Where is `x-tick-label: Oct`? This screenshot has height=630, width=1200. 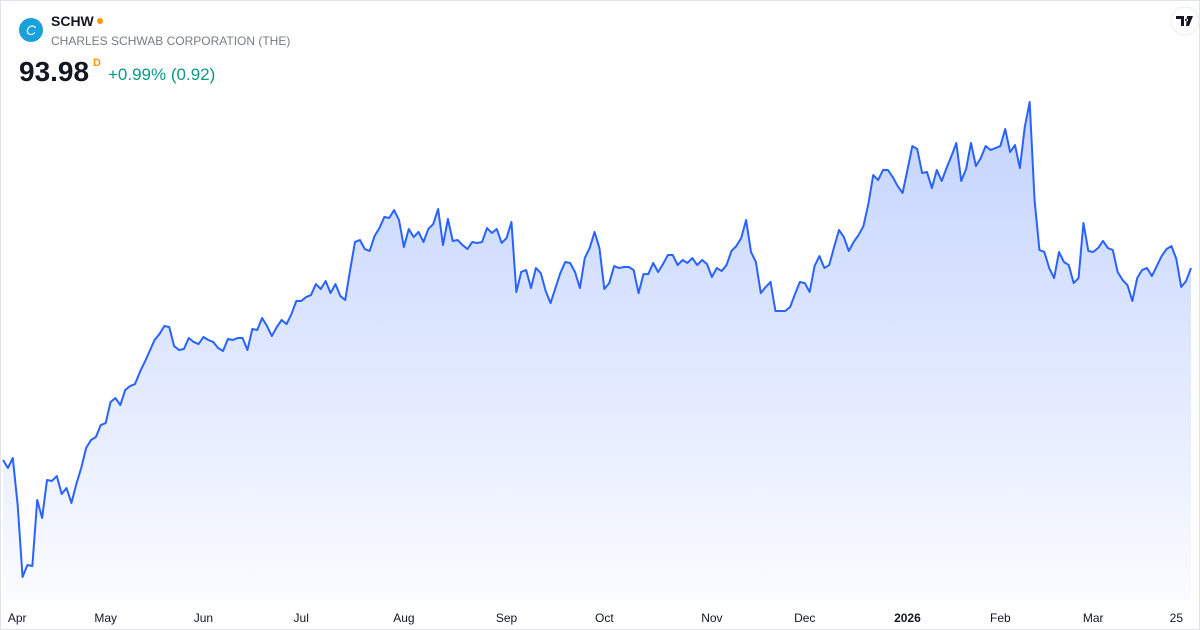
x-tick-label: Oct is located at coordinates (604, 618).